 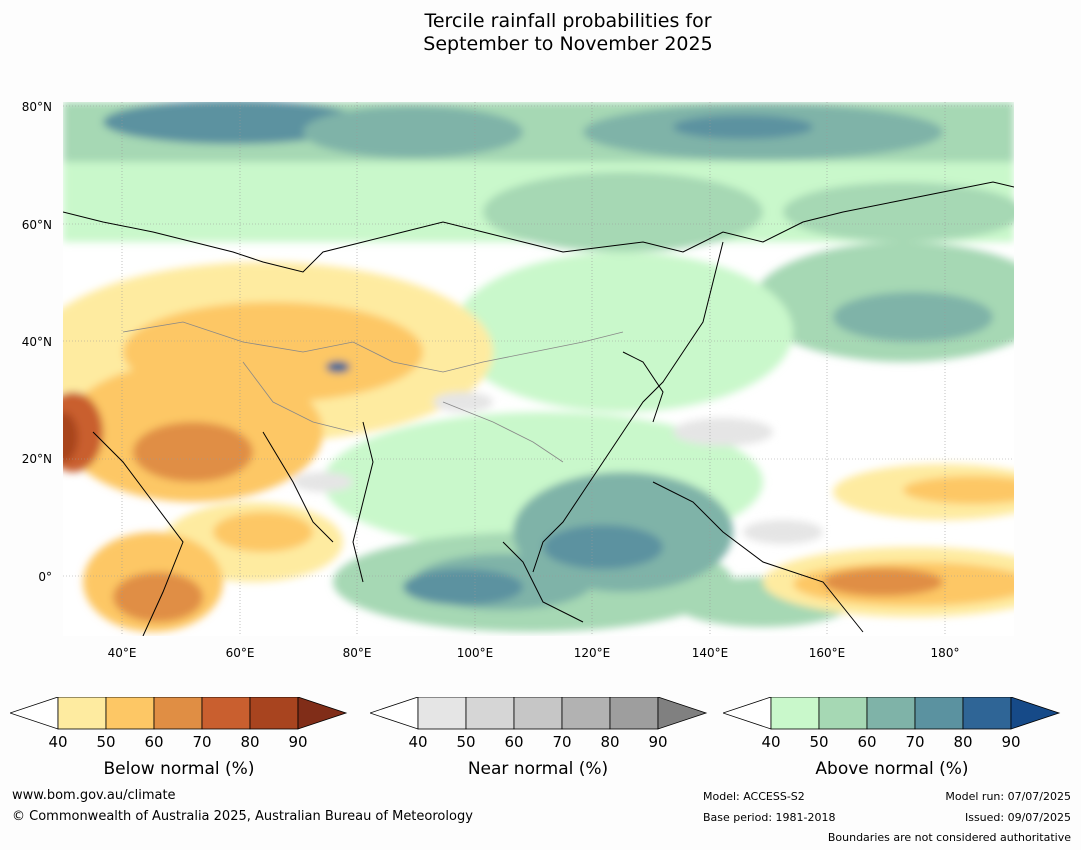 I want to click on lat-label-60n: 60°N, so click(x=36, y=225).